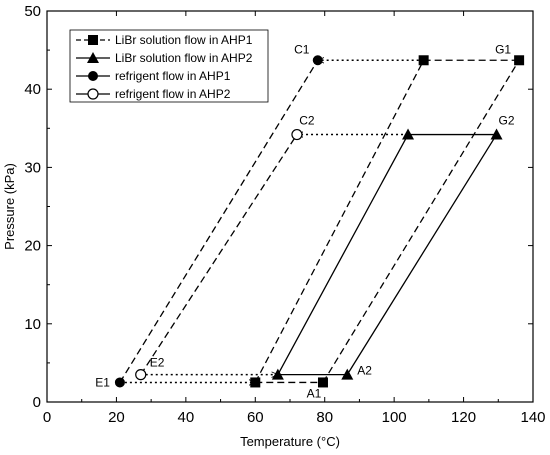 This screenshot has width=550, height=455. I want to click on legend-marker-circle-filled, so click(93, 76).